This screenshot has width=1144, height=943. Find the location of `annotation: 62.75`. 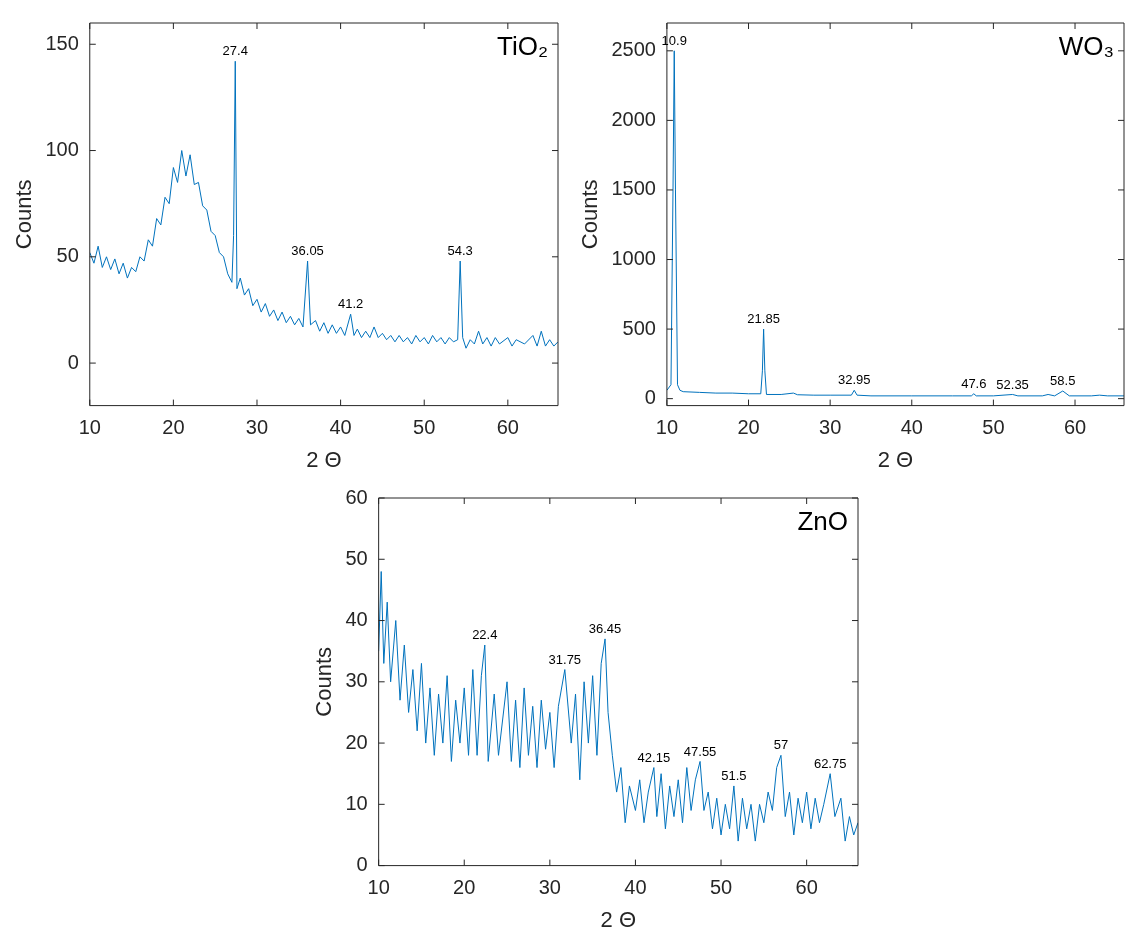

annotation: 62.75 is located at coordinates (830, 763).